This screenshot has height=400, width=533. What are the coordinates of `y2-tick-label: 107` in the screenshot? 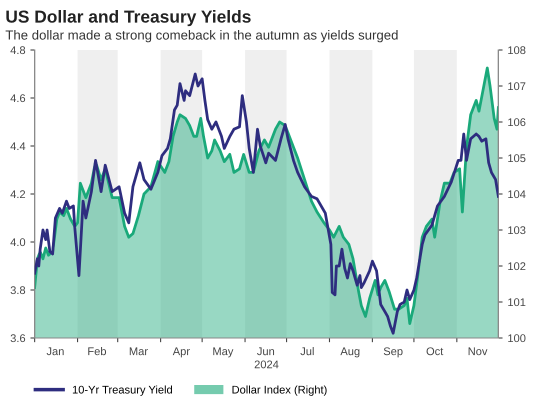 It's located at (517, 86).